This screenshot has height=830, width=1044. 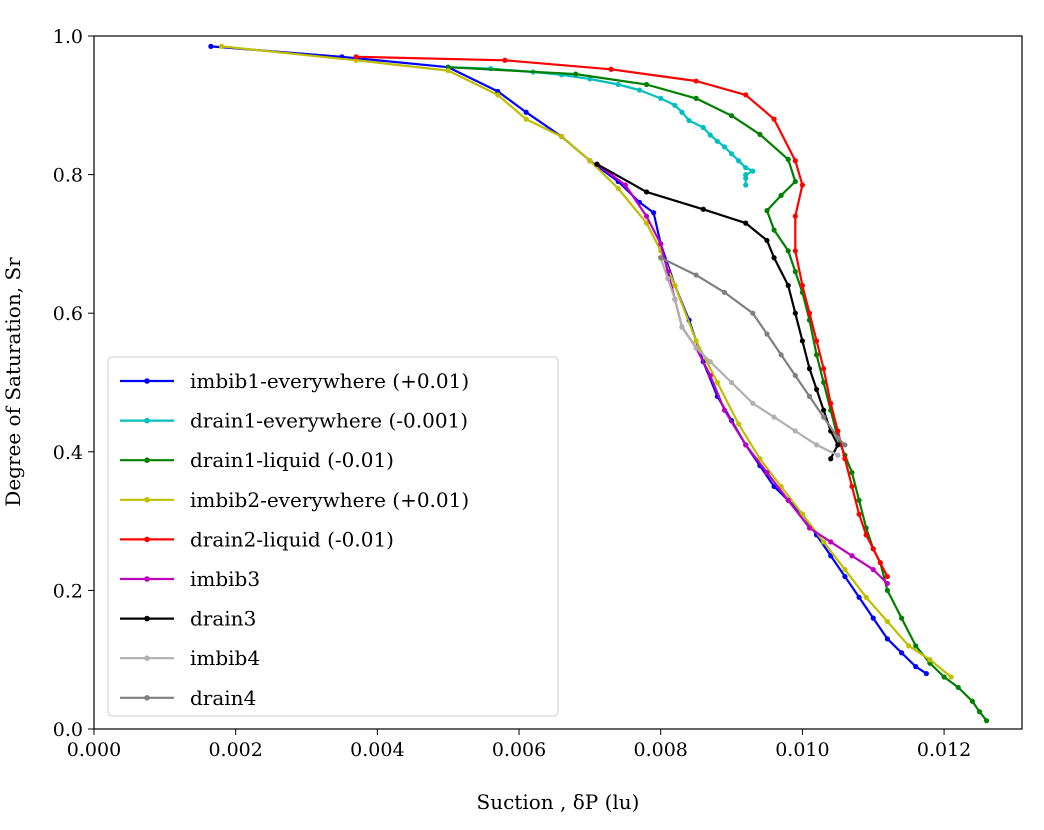 What do you see at coordinates (68, 314) in the screenshot?
I see `y-tick-label: 0.6` at bounding box center [68, 314].